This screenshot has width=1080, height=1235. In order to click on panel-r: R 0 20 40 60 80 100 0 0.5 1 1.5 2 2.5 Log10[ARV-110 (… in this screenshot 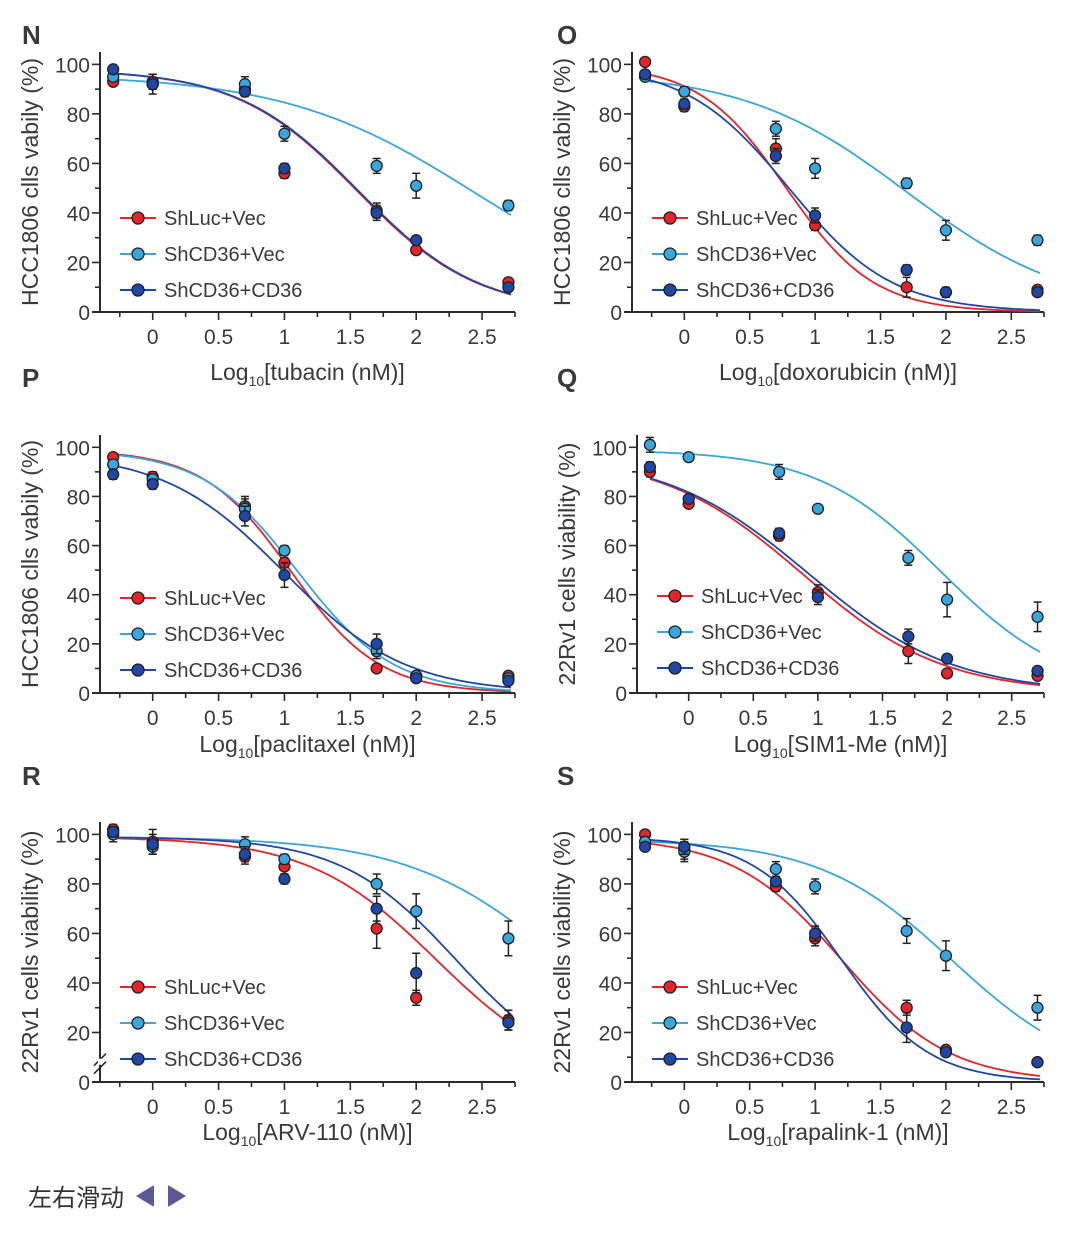, I will do `click(266, 955)`.